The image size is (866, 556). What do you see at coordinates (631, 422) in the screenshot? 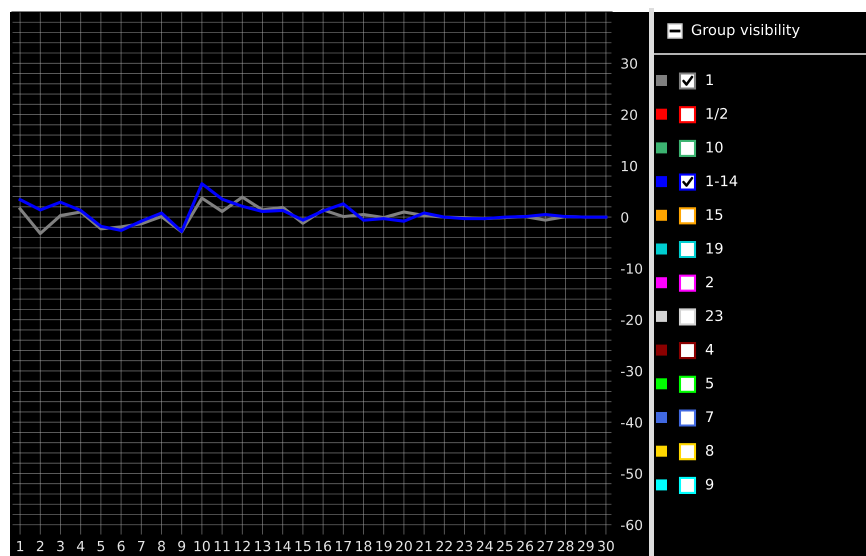
I see `y-tick-label: -40` at bounding box center [631, 422].